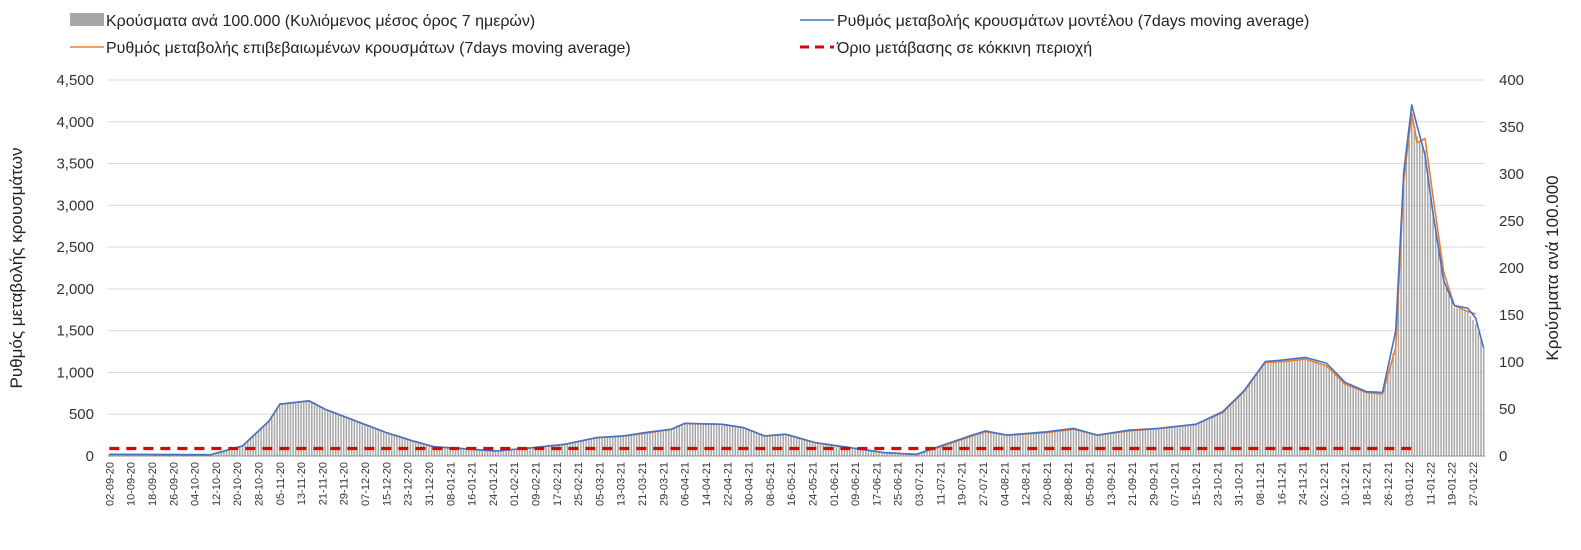  What do you see at coordinates (899, 484) in the screenshot?
I see `x-tick-label: 25-06-21` at bounding box center [899, 484].